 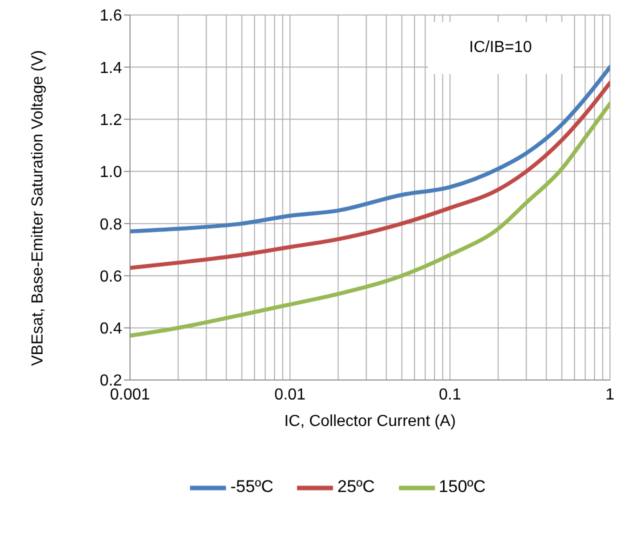 I want to click on legend-label: 150ºC, so click(x=462, y=486).